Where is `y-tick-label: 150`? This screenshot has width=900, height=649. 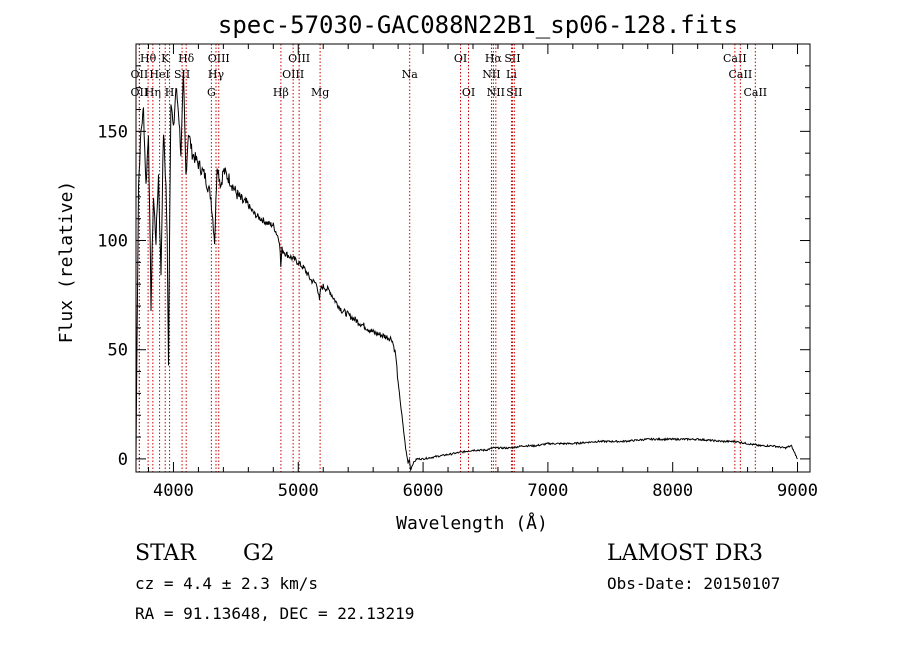 y-tick-label: 150 is located at coordinates (112, 132).